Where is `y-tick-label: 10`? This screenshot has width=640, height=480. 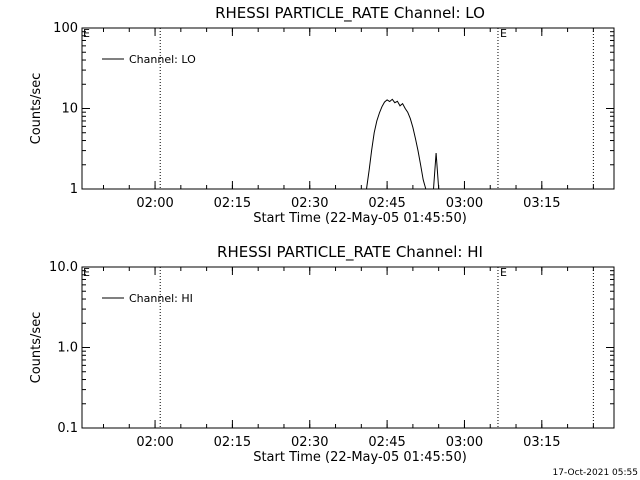 y-tick-label: 10 is located at coordinates (69, 109).